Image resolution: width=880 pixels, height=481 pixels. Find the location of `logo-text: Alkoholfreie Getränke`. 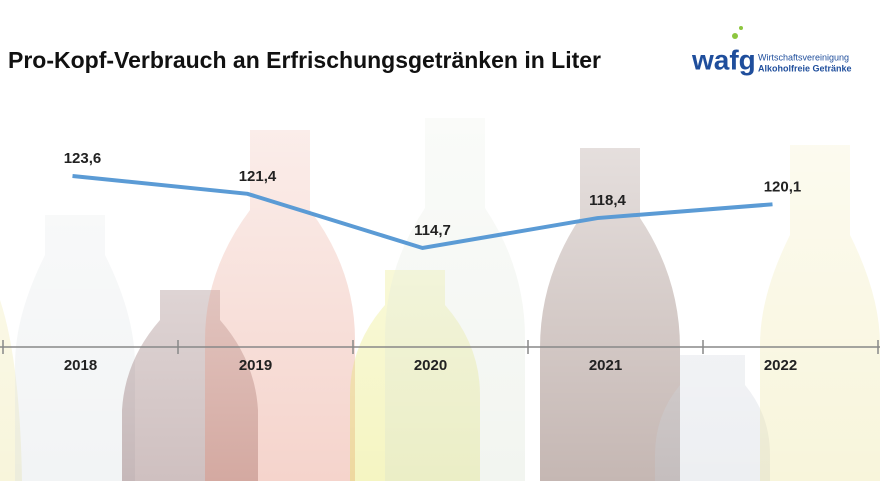

logo-text: Alkoholfreie Getränke is located at coordinates (805, 68).